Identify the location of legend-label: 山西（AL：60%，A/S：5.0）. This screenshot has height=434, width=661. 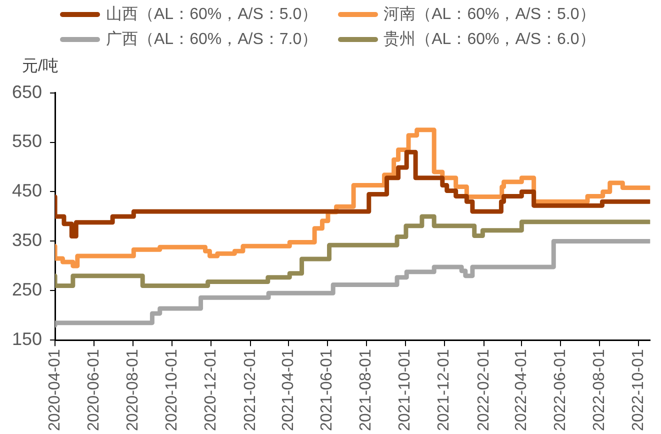
(212, 14).